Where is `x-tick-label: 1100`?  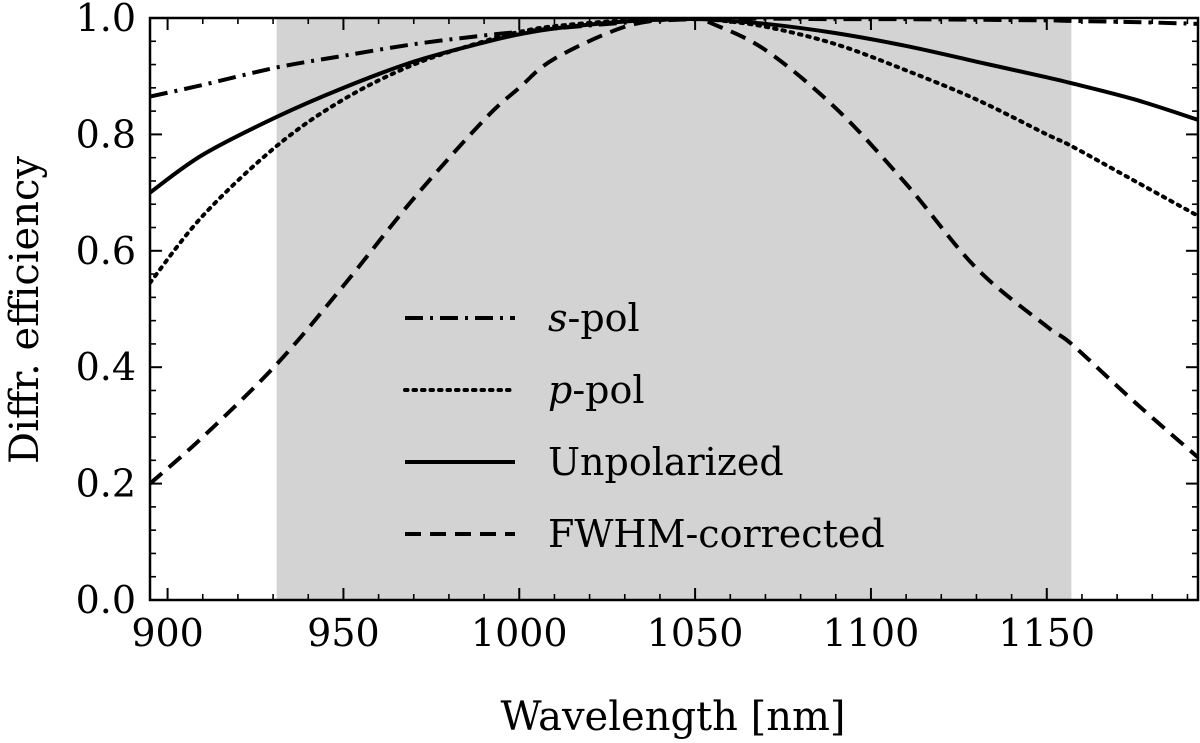
x-tick-label: 1100 is located at coordinates (871, 633).